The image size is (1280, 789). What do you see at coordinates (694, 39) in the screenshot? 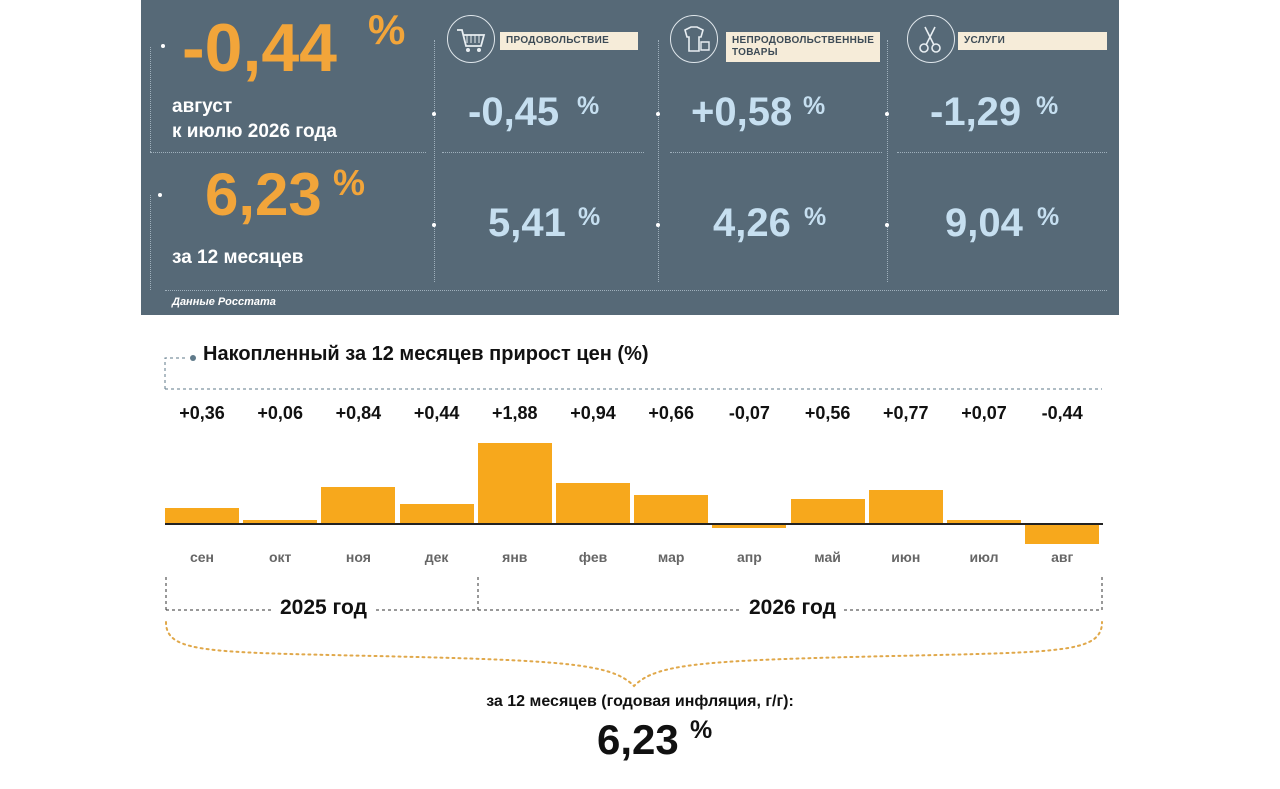
I see `clothing-icon` at bounding box center [694, 39].